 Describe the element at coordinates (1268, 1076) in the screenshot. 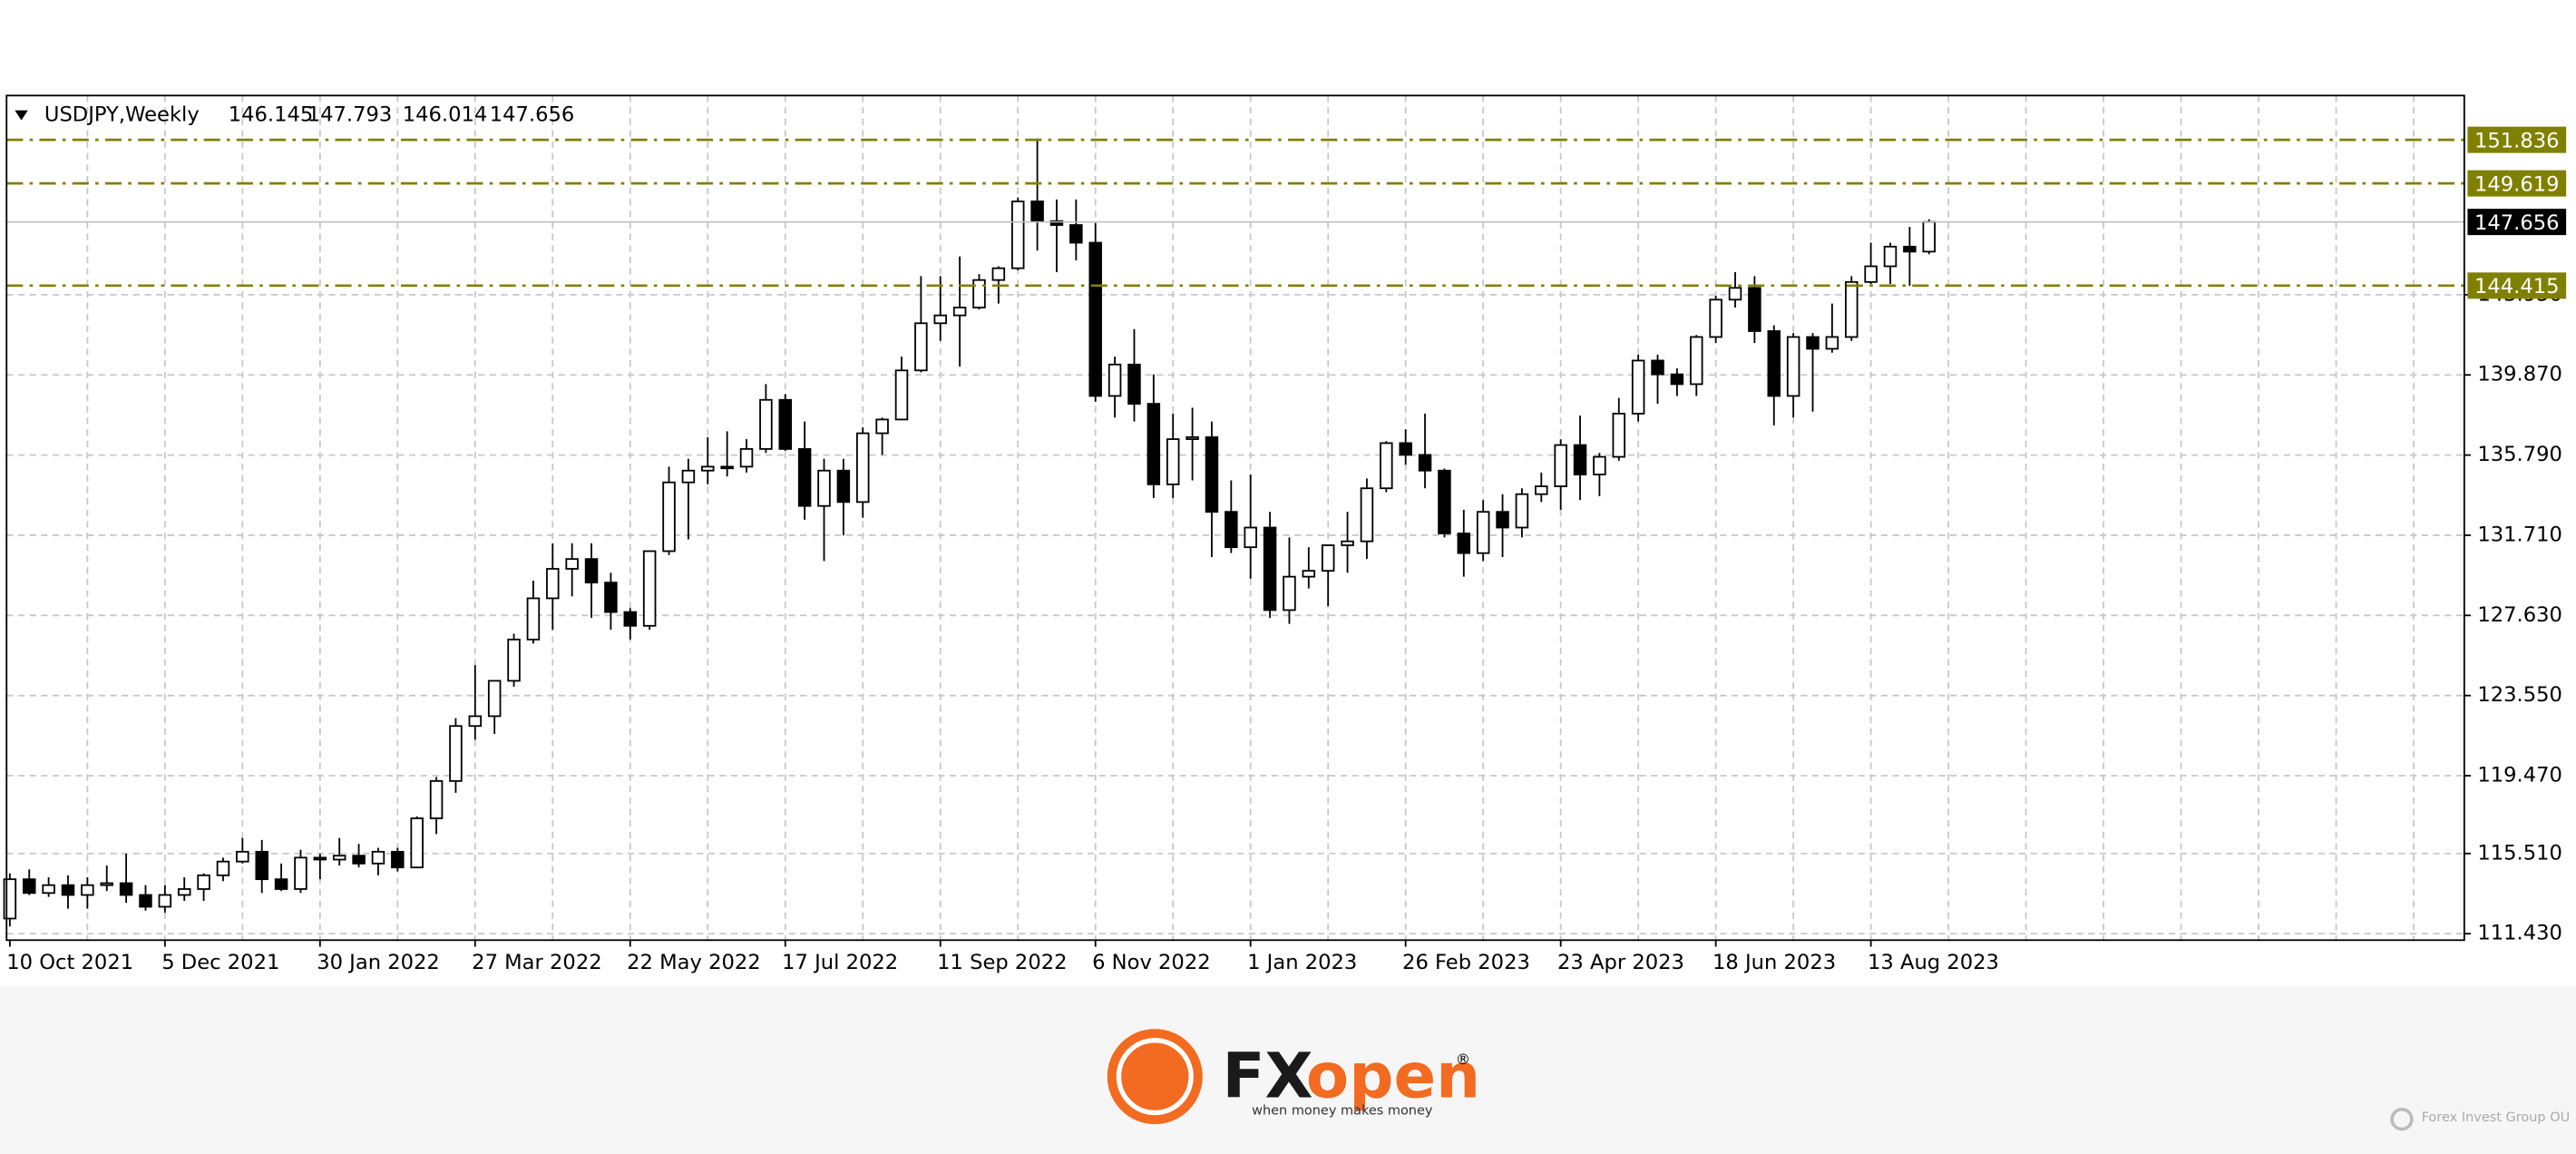

I see `logo-fx: FX` at that location.